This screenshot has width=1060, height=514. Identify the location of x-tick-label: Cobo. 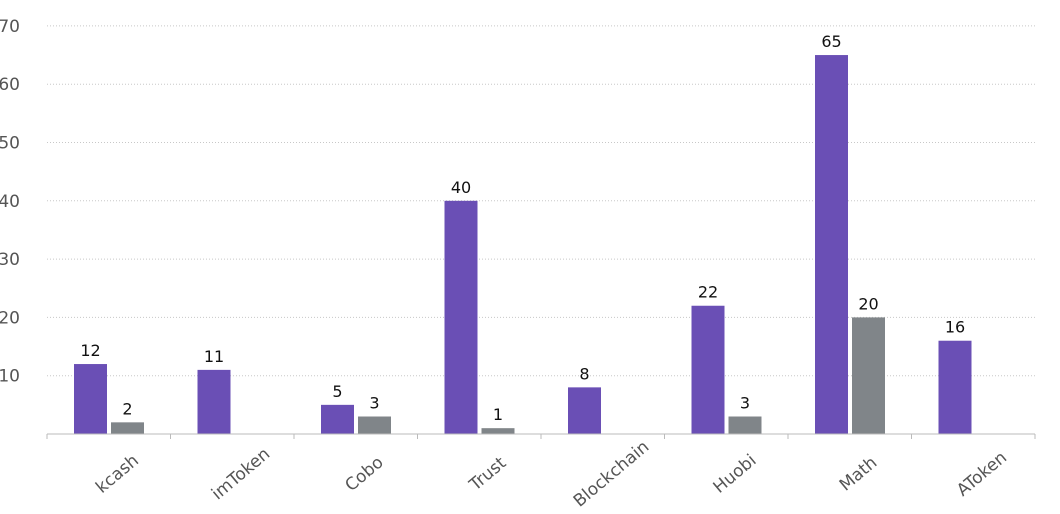
(364, 474).